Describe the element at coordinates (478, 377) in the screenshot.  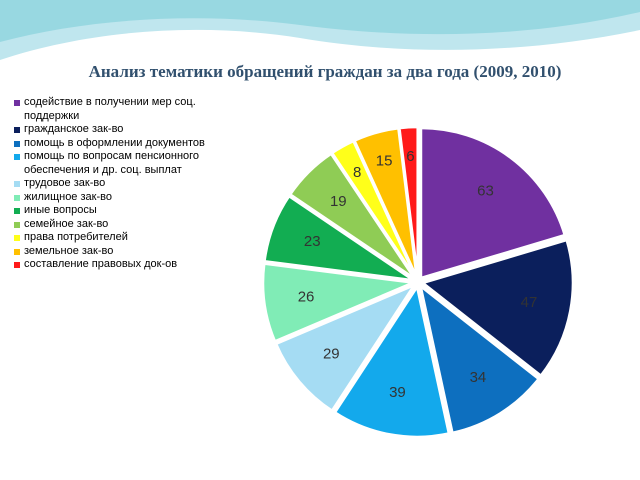
I see `data-label: 34` at that location.